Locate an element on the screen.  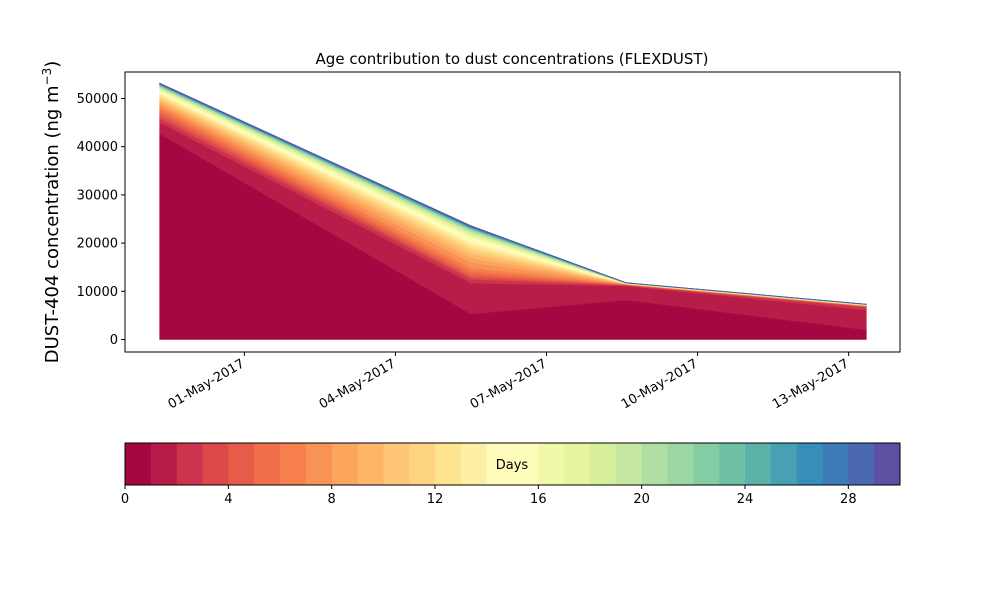
y-axis-label: DUST-404 concentration (ng m−3) is located at coordinates (51, 212).